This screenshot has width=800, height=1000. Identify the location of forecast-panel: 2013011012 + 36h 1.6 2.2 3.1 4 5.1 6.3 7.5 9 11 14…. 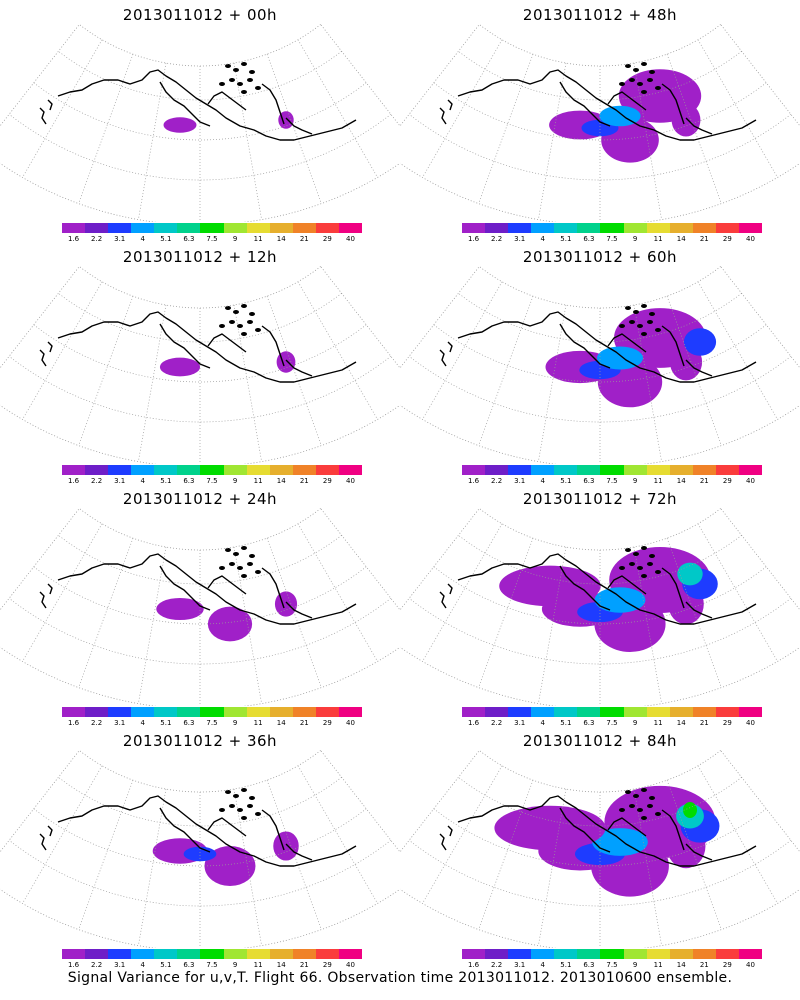
(200, 848).